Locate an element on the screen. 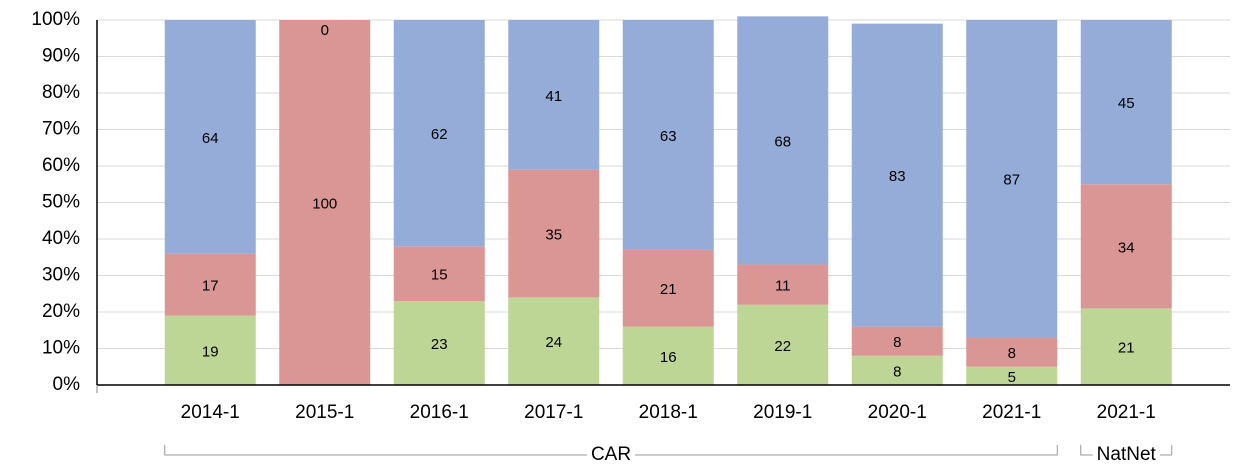 The image size is (1234, 470). group-label: NatNet is located at coordinates (1127, 454).